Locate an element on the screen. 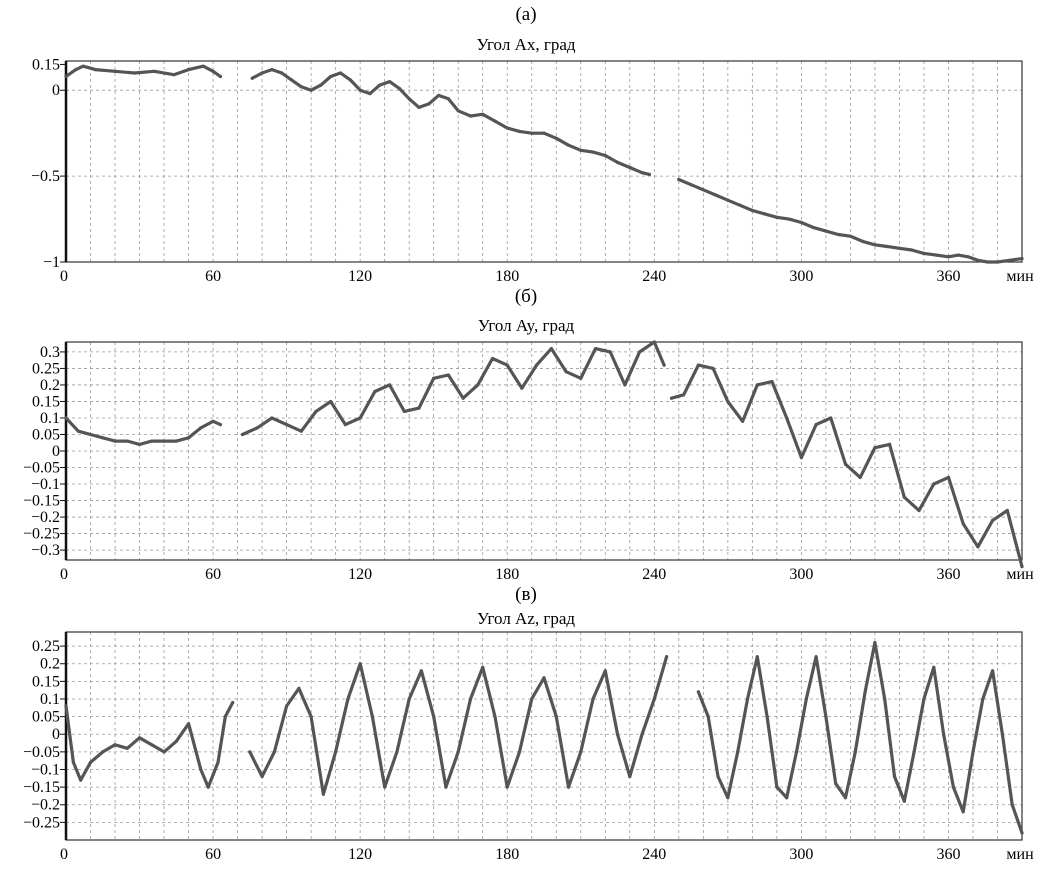 The image size is (1060, 875). chart-title: Угол Az, град is located at coordinates (526, 618).